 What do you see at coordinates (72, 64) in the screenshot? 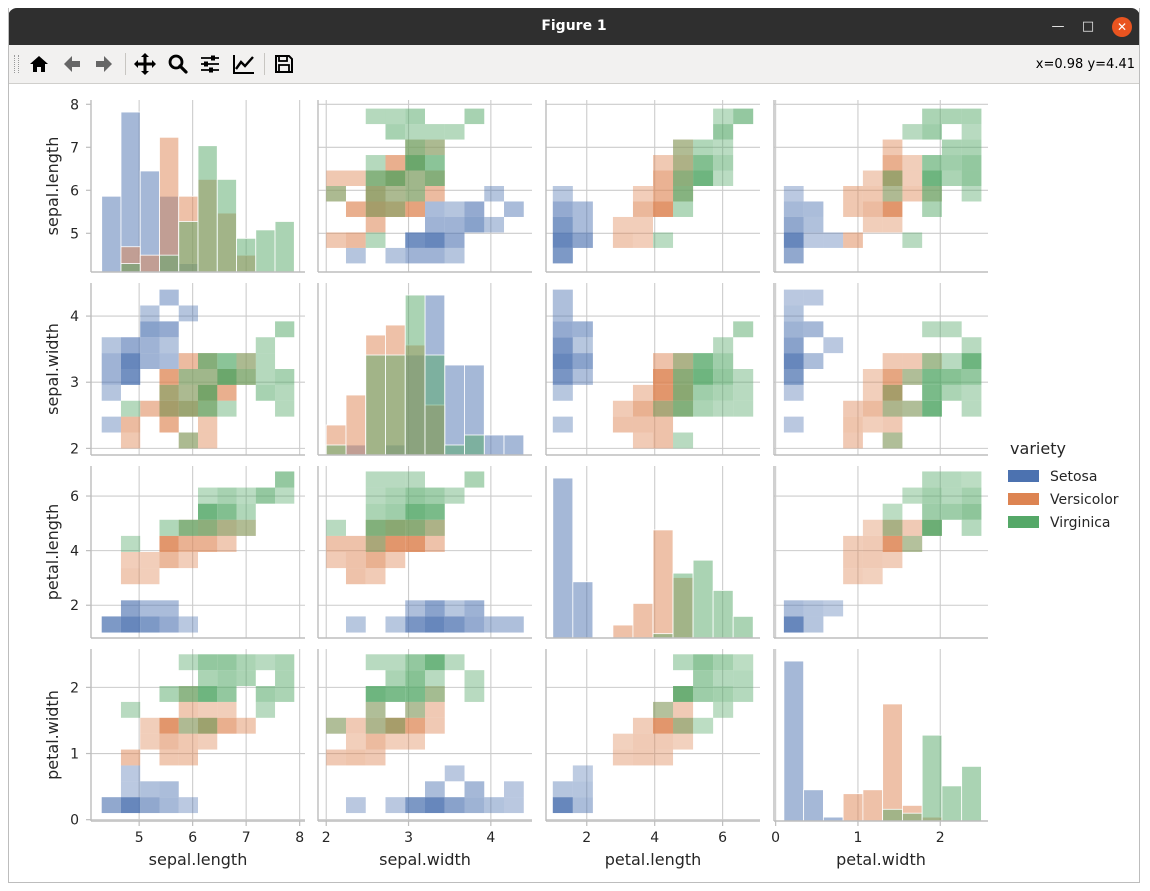
I see `back-icon` at bounding box center [72, 64].